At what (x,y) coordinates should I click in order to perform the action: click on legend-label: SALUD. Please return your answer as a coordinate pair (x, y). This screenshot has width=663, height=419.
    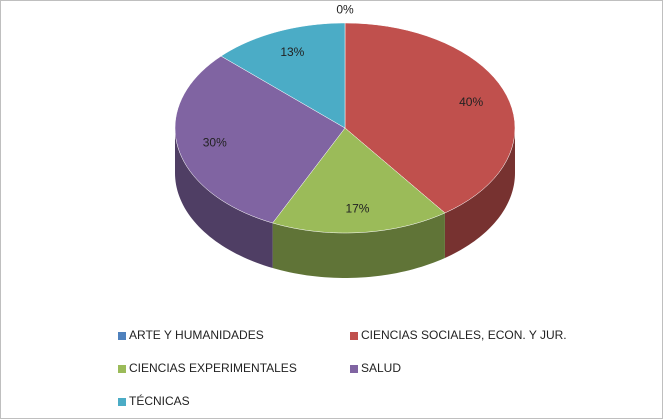
    Looking at the image, I should click on (381, 368).